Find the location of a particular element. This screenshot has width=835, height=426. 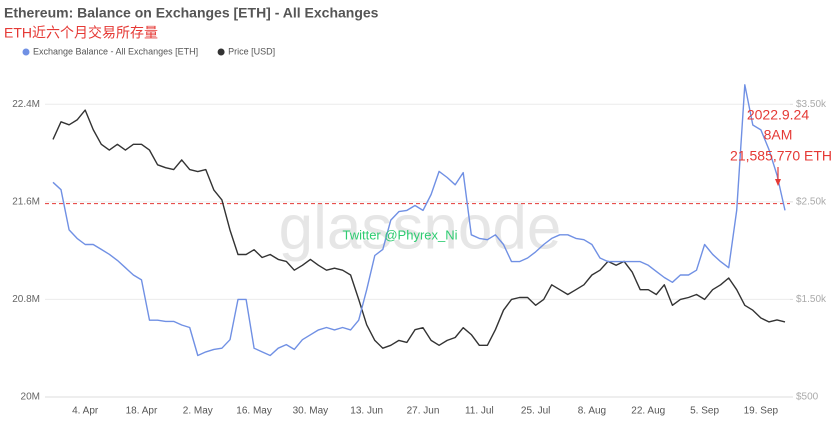

annotation-text: 8AM is located at coordinates (778, 135).